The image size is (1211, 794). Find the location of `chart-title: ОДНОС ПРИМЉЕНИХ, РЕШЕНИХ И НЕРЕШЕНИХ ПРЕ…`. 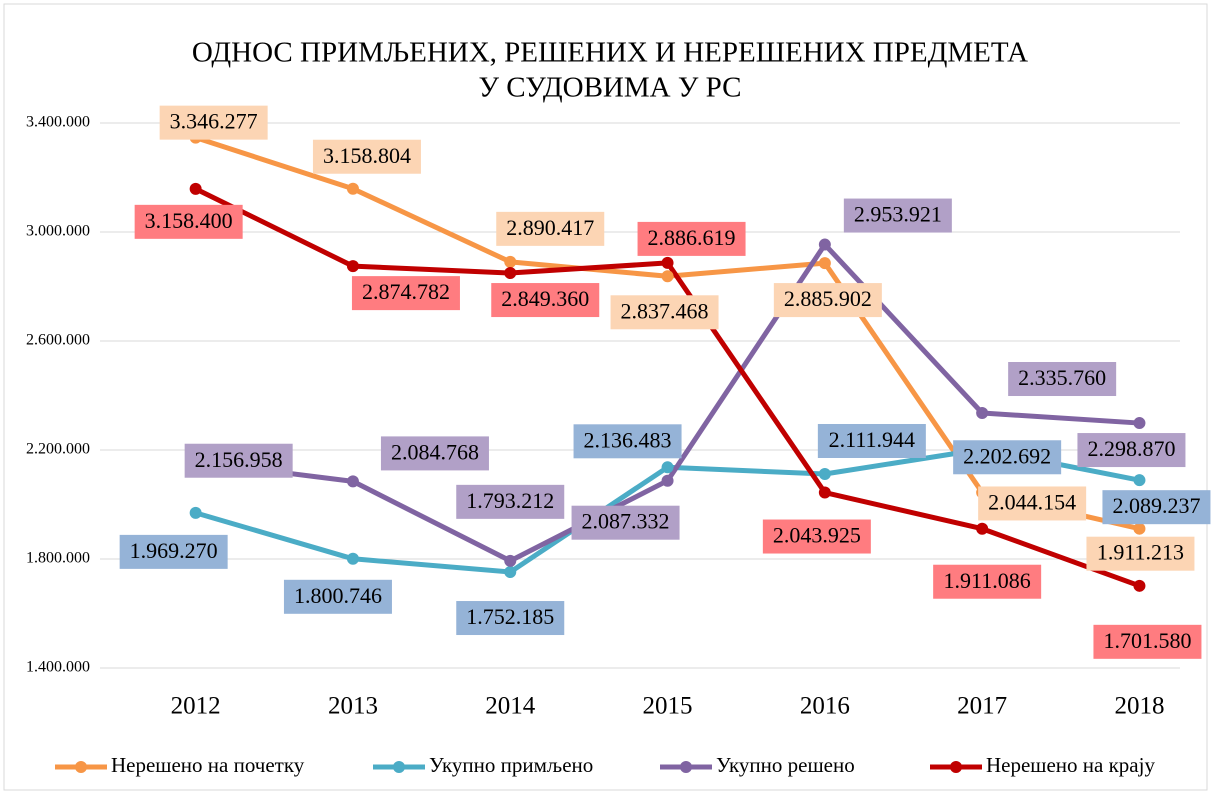

chart-title: ОДНОС ПРИМЉЕНИХ, РЕШЕНИХ И НЕРЕШЕНИХ ПРЕ… is located at coordinates (610, 53).